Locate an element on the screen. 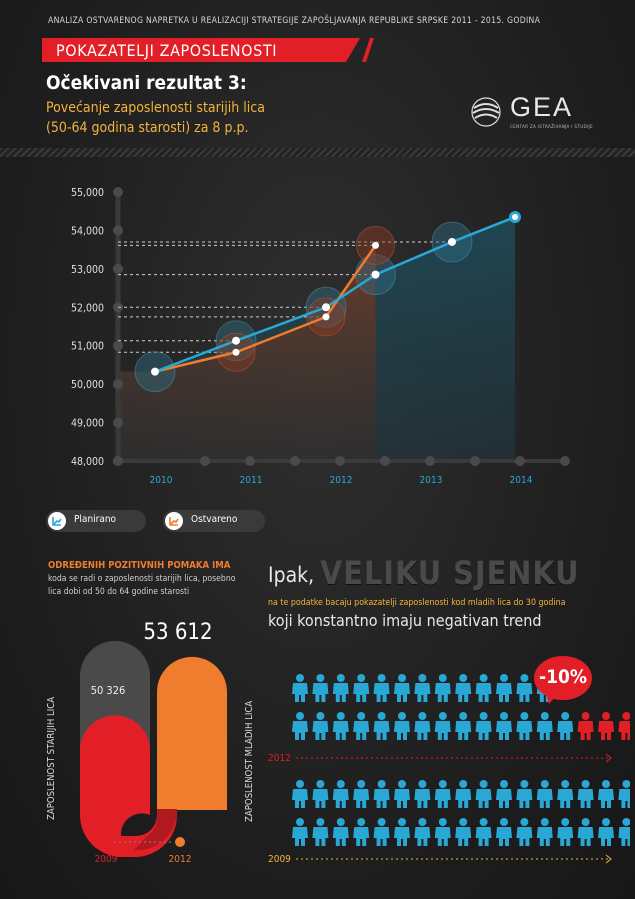 The height and width of the screenshot is (899, 635). y-tick-label: 52,000 is located at coordinates (87, 308).